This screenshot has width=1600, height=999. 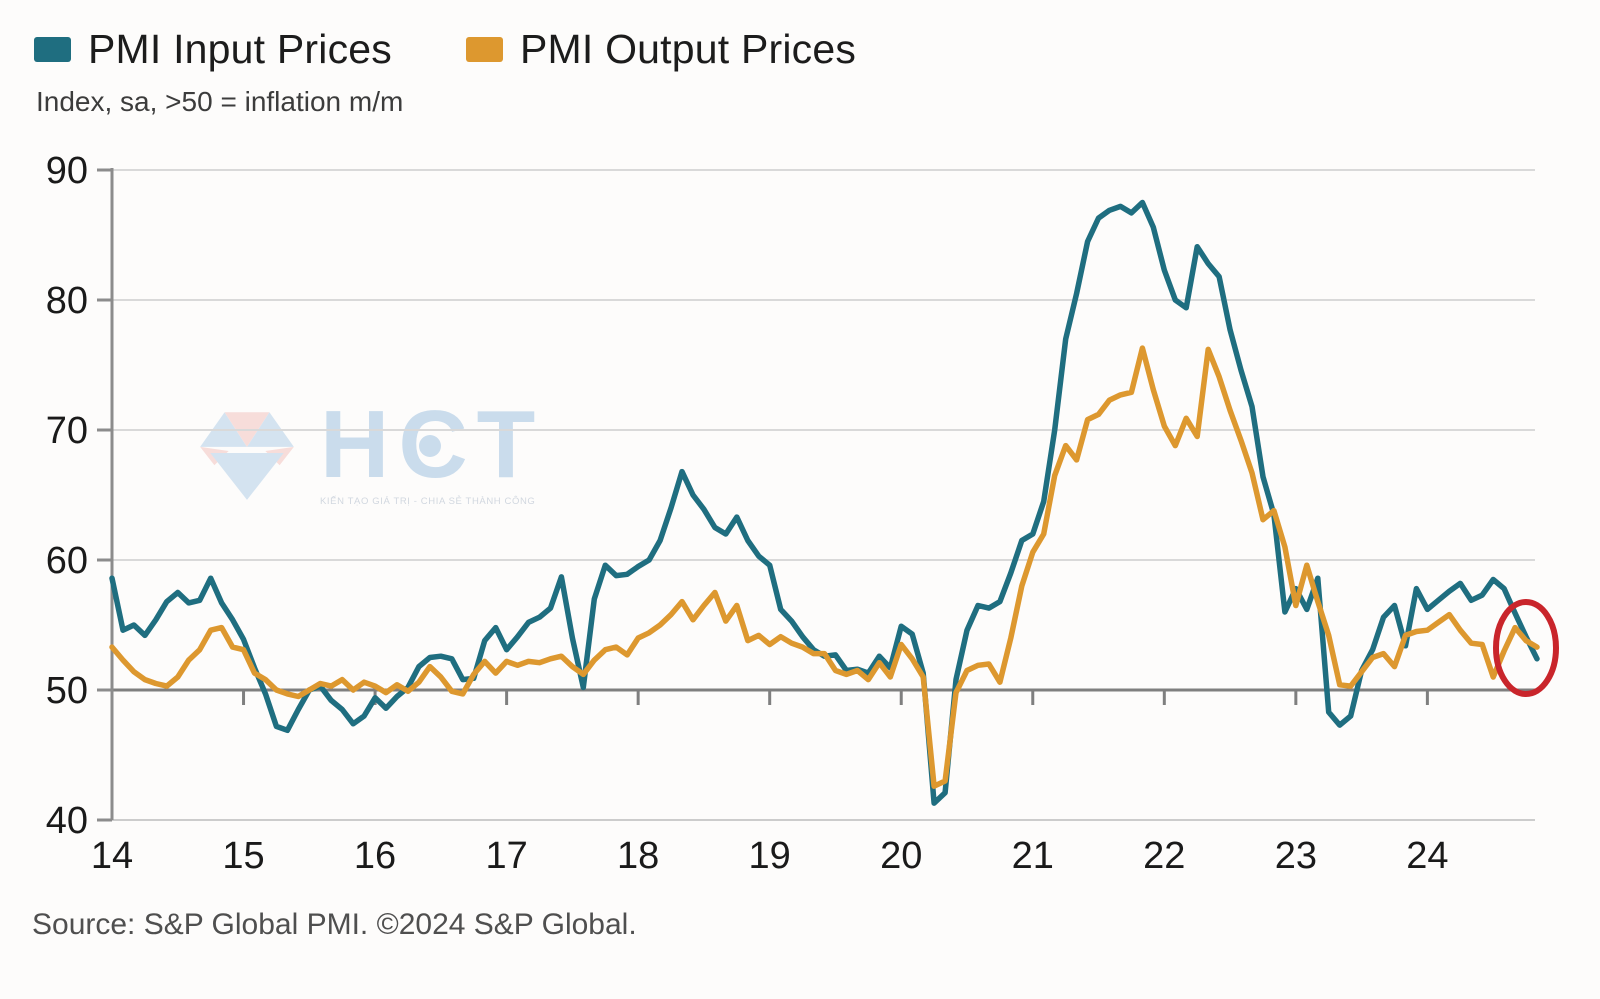 I want to click on annotation-ellipse, so click(x=1526, y=648).